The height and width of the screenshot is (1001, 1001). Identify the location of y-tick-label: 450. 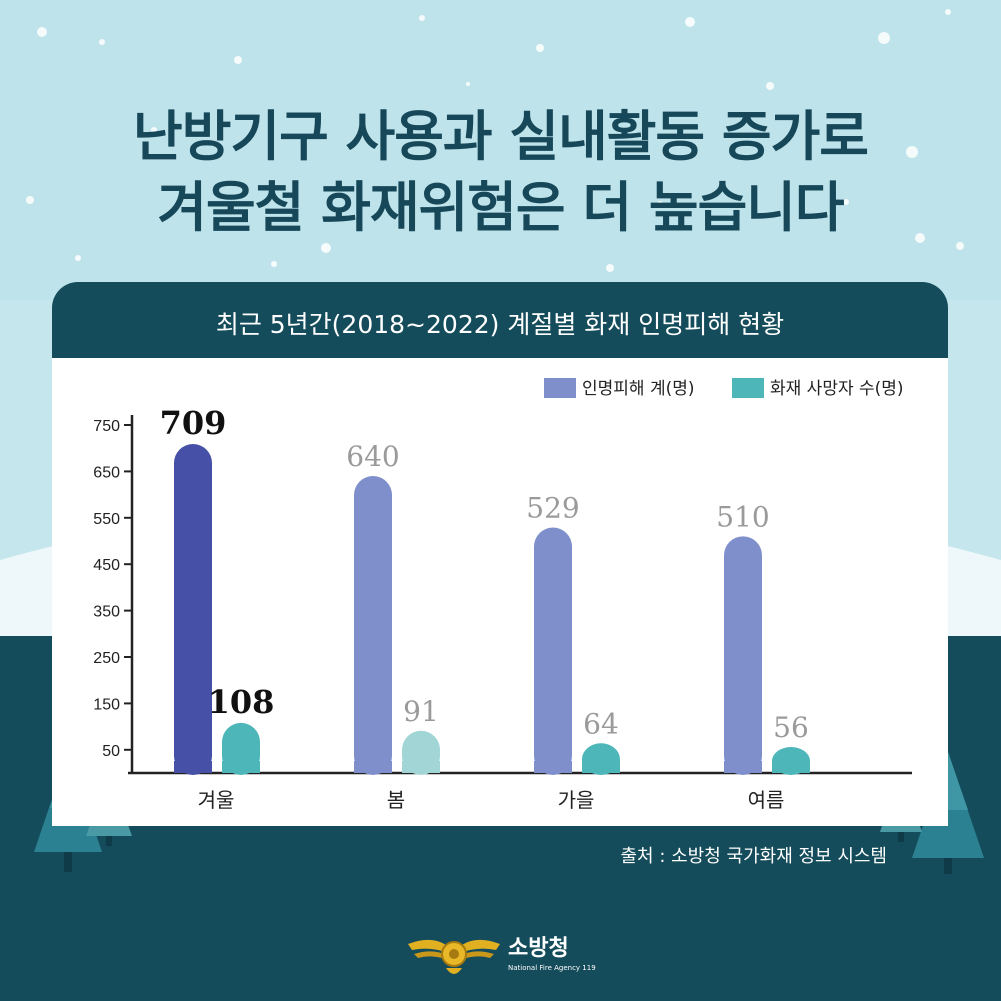
(106, 565).